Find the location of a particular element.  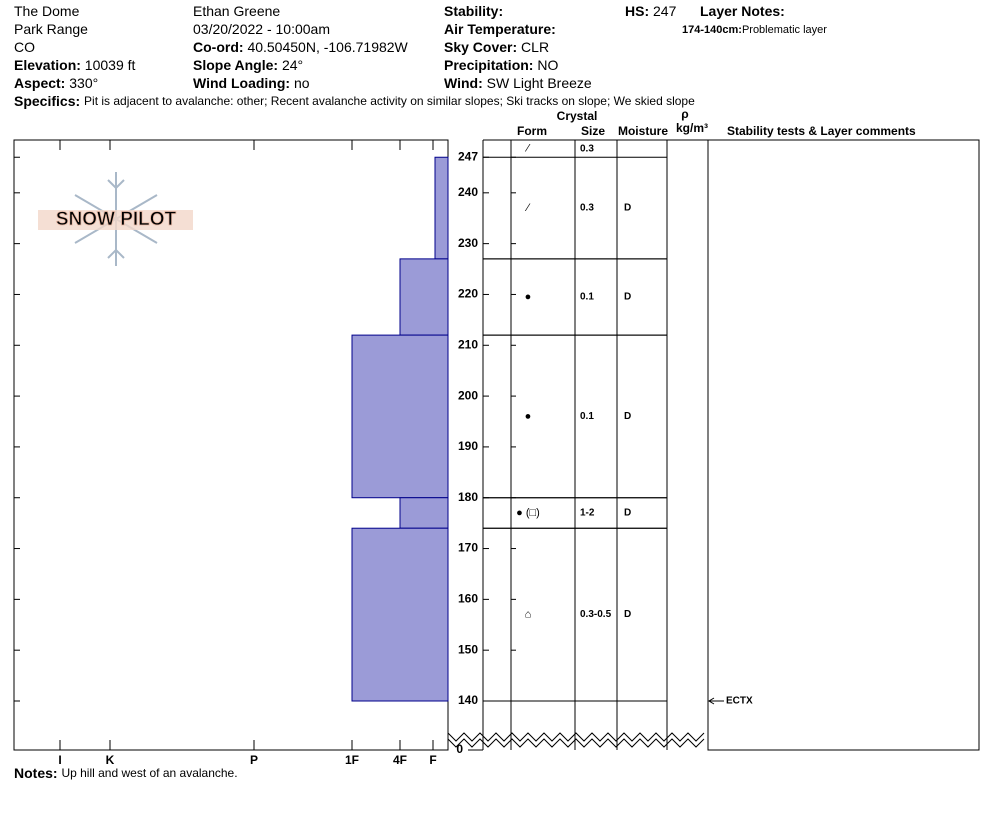

column-header: ρ is located at coordinates (684, 114).